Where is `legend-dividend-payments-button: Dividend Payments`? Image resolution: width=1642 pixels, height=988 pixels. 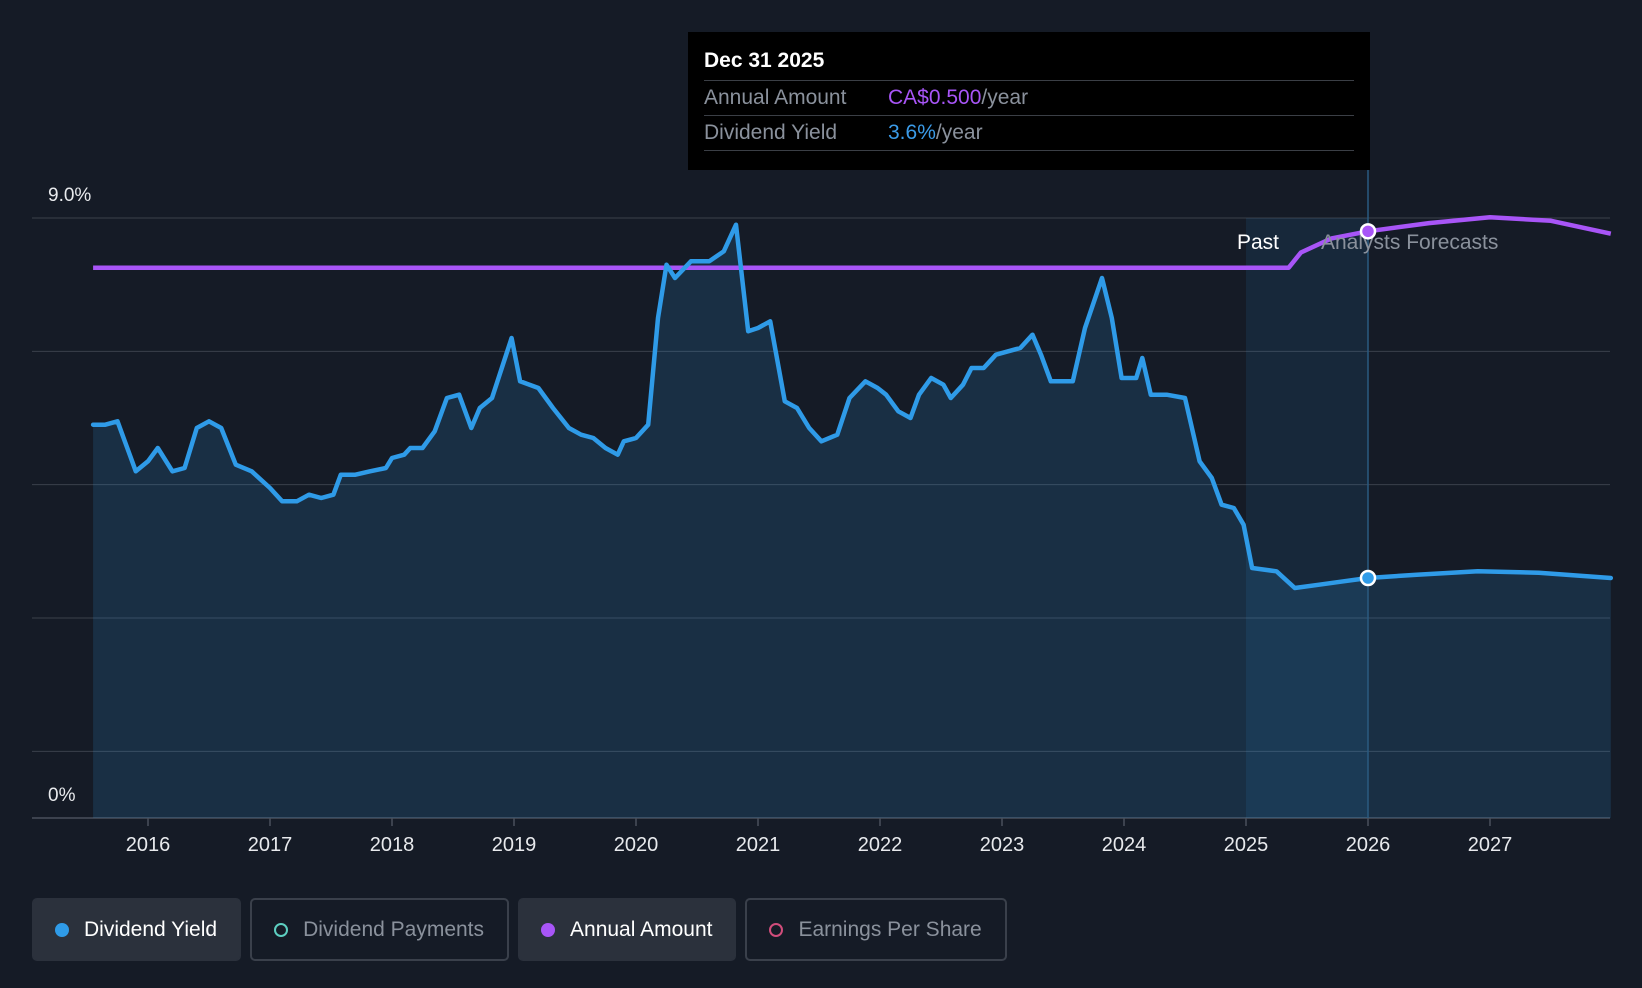
legend-dividend-payments-button: Dividend Payments is located at coordinates (380, 929).